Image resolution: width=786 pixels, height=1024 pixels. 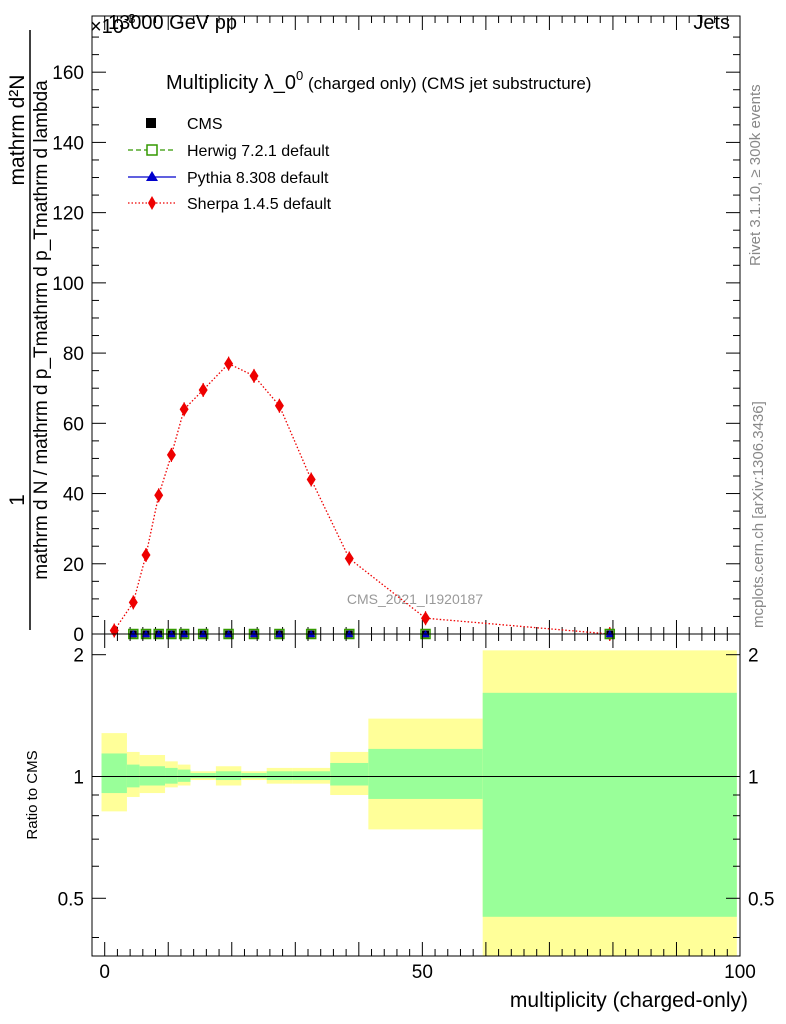 I want to click on x-tick-label: 100, so click(x=740, y=972).